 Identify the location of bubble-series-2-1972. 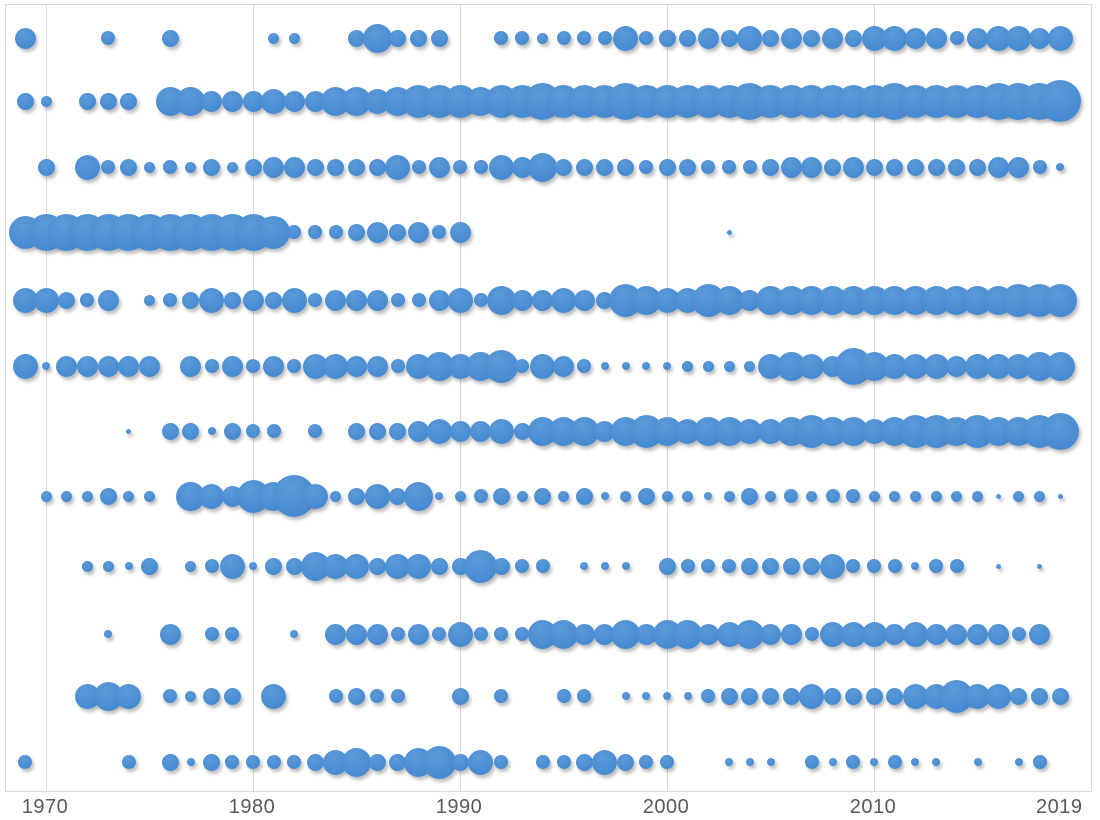
(87, 101).